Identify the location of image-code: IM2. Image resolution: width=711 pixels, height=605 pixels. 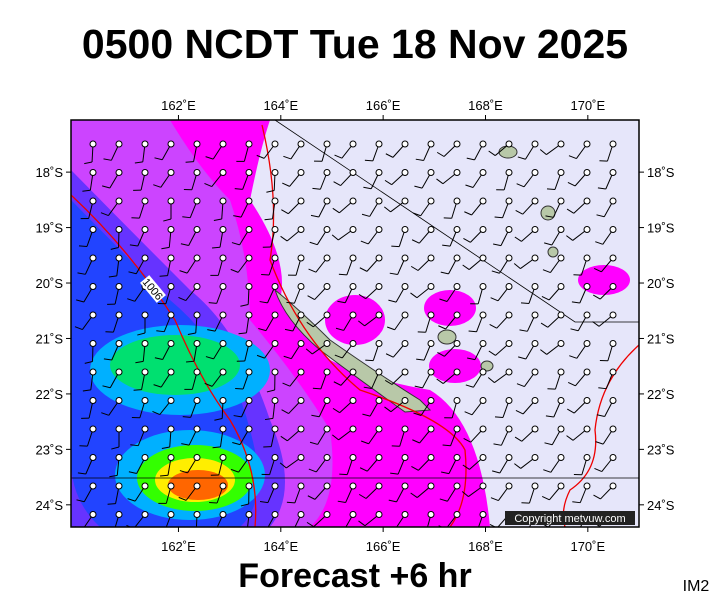
(696, 586).